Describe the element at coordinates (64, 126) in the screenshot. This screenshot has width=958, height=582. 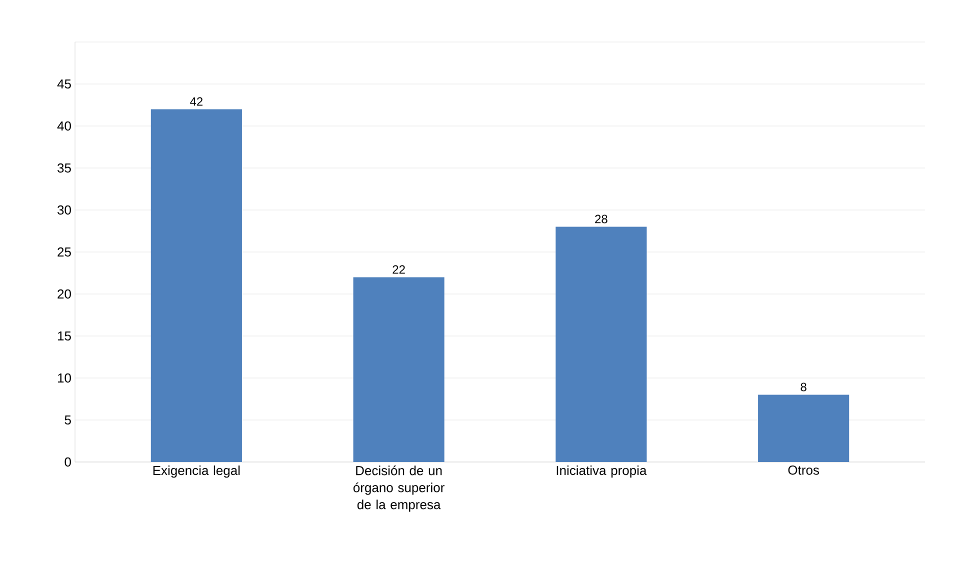
I see `y-tick-label: 40` at that location.